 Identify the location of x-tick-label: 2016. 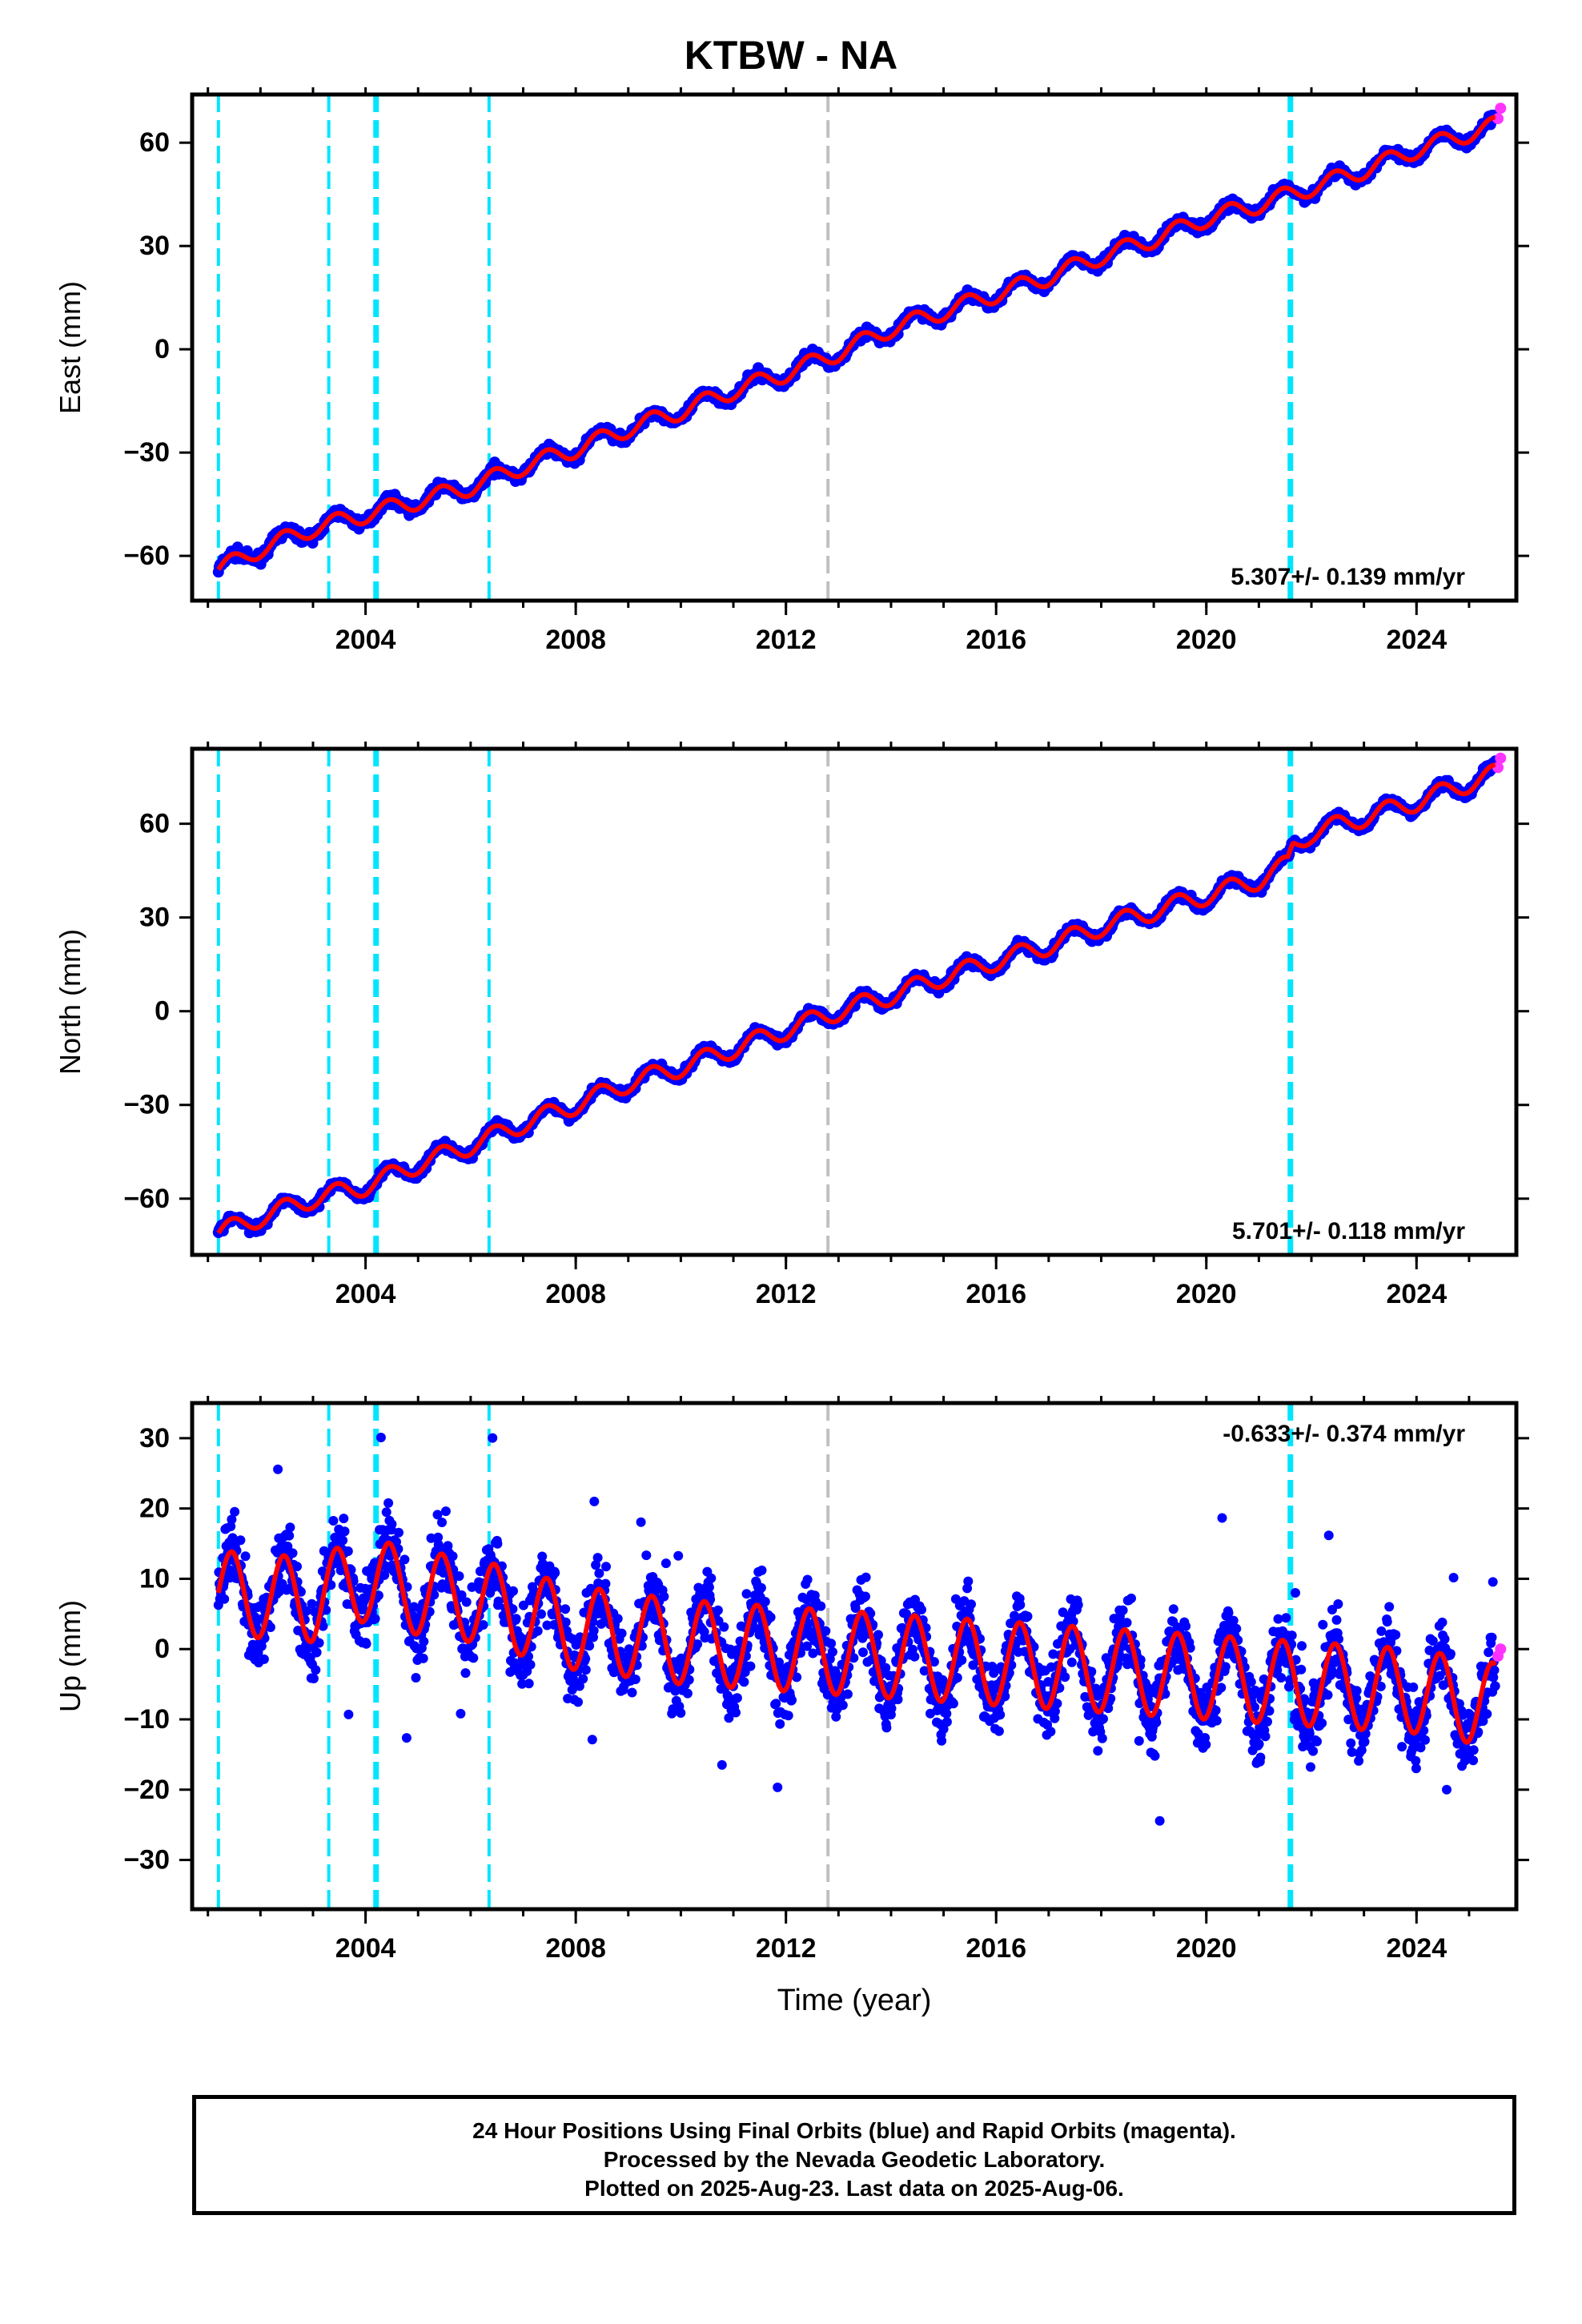
(996, 1294).